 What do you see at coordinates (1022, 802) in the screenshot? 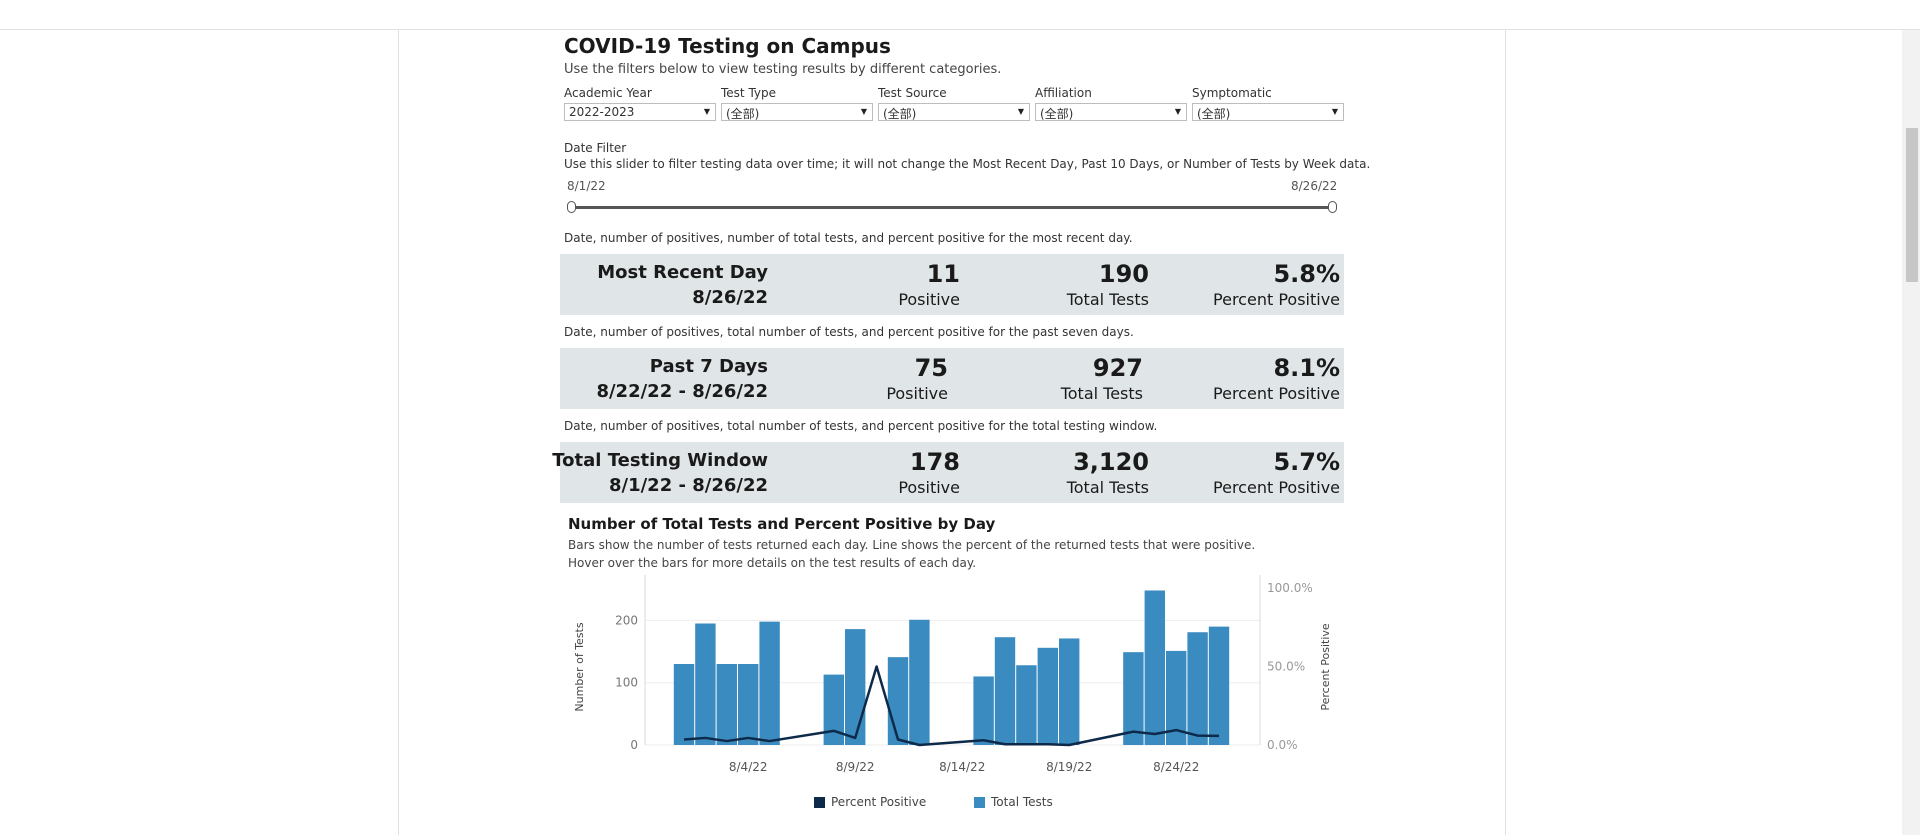
I see `legend-label: Total Tests` at bounding box center [1022, 802].